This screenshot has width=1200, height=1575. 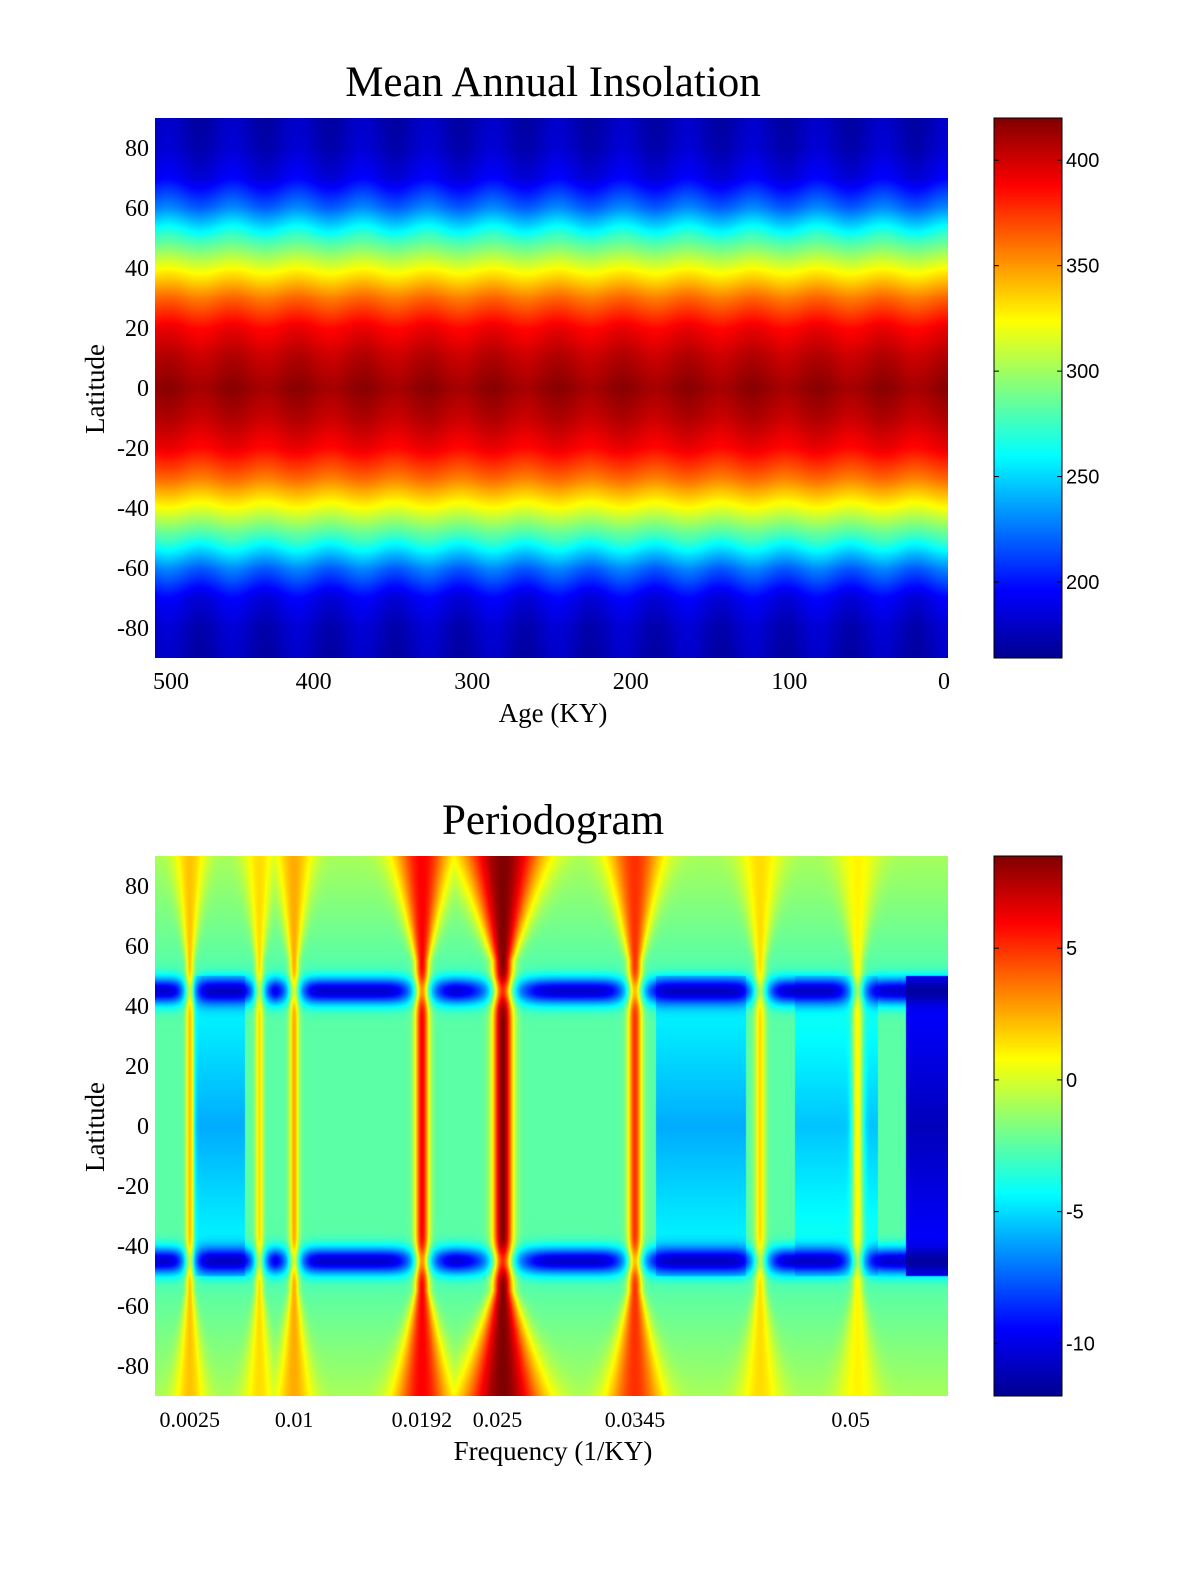 I want to click on colorbar-tick-label: 0, so click(x=1071, y=1081).